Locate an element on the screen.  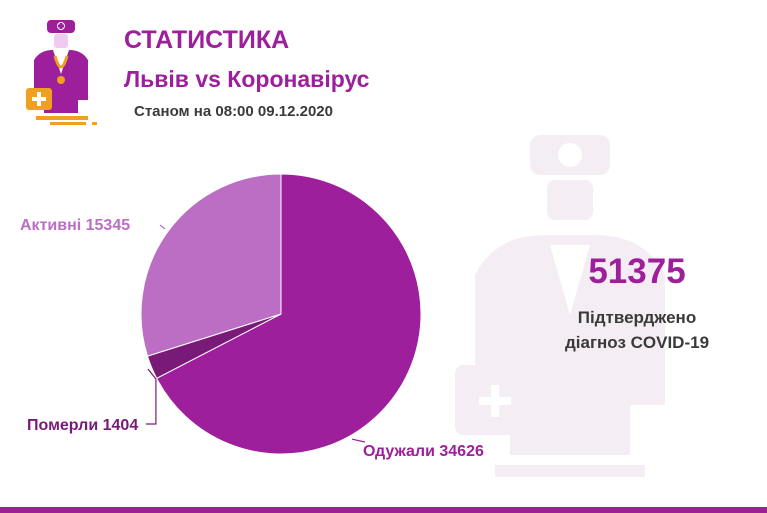
confirmed-caption: Підтверджено діагноз COVID-19 is located at coordinates (637, 330).